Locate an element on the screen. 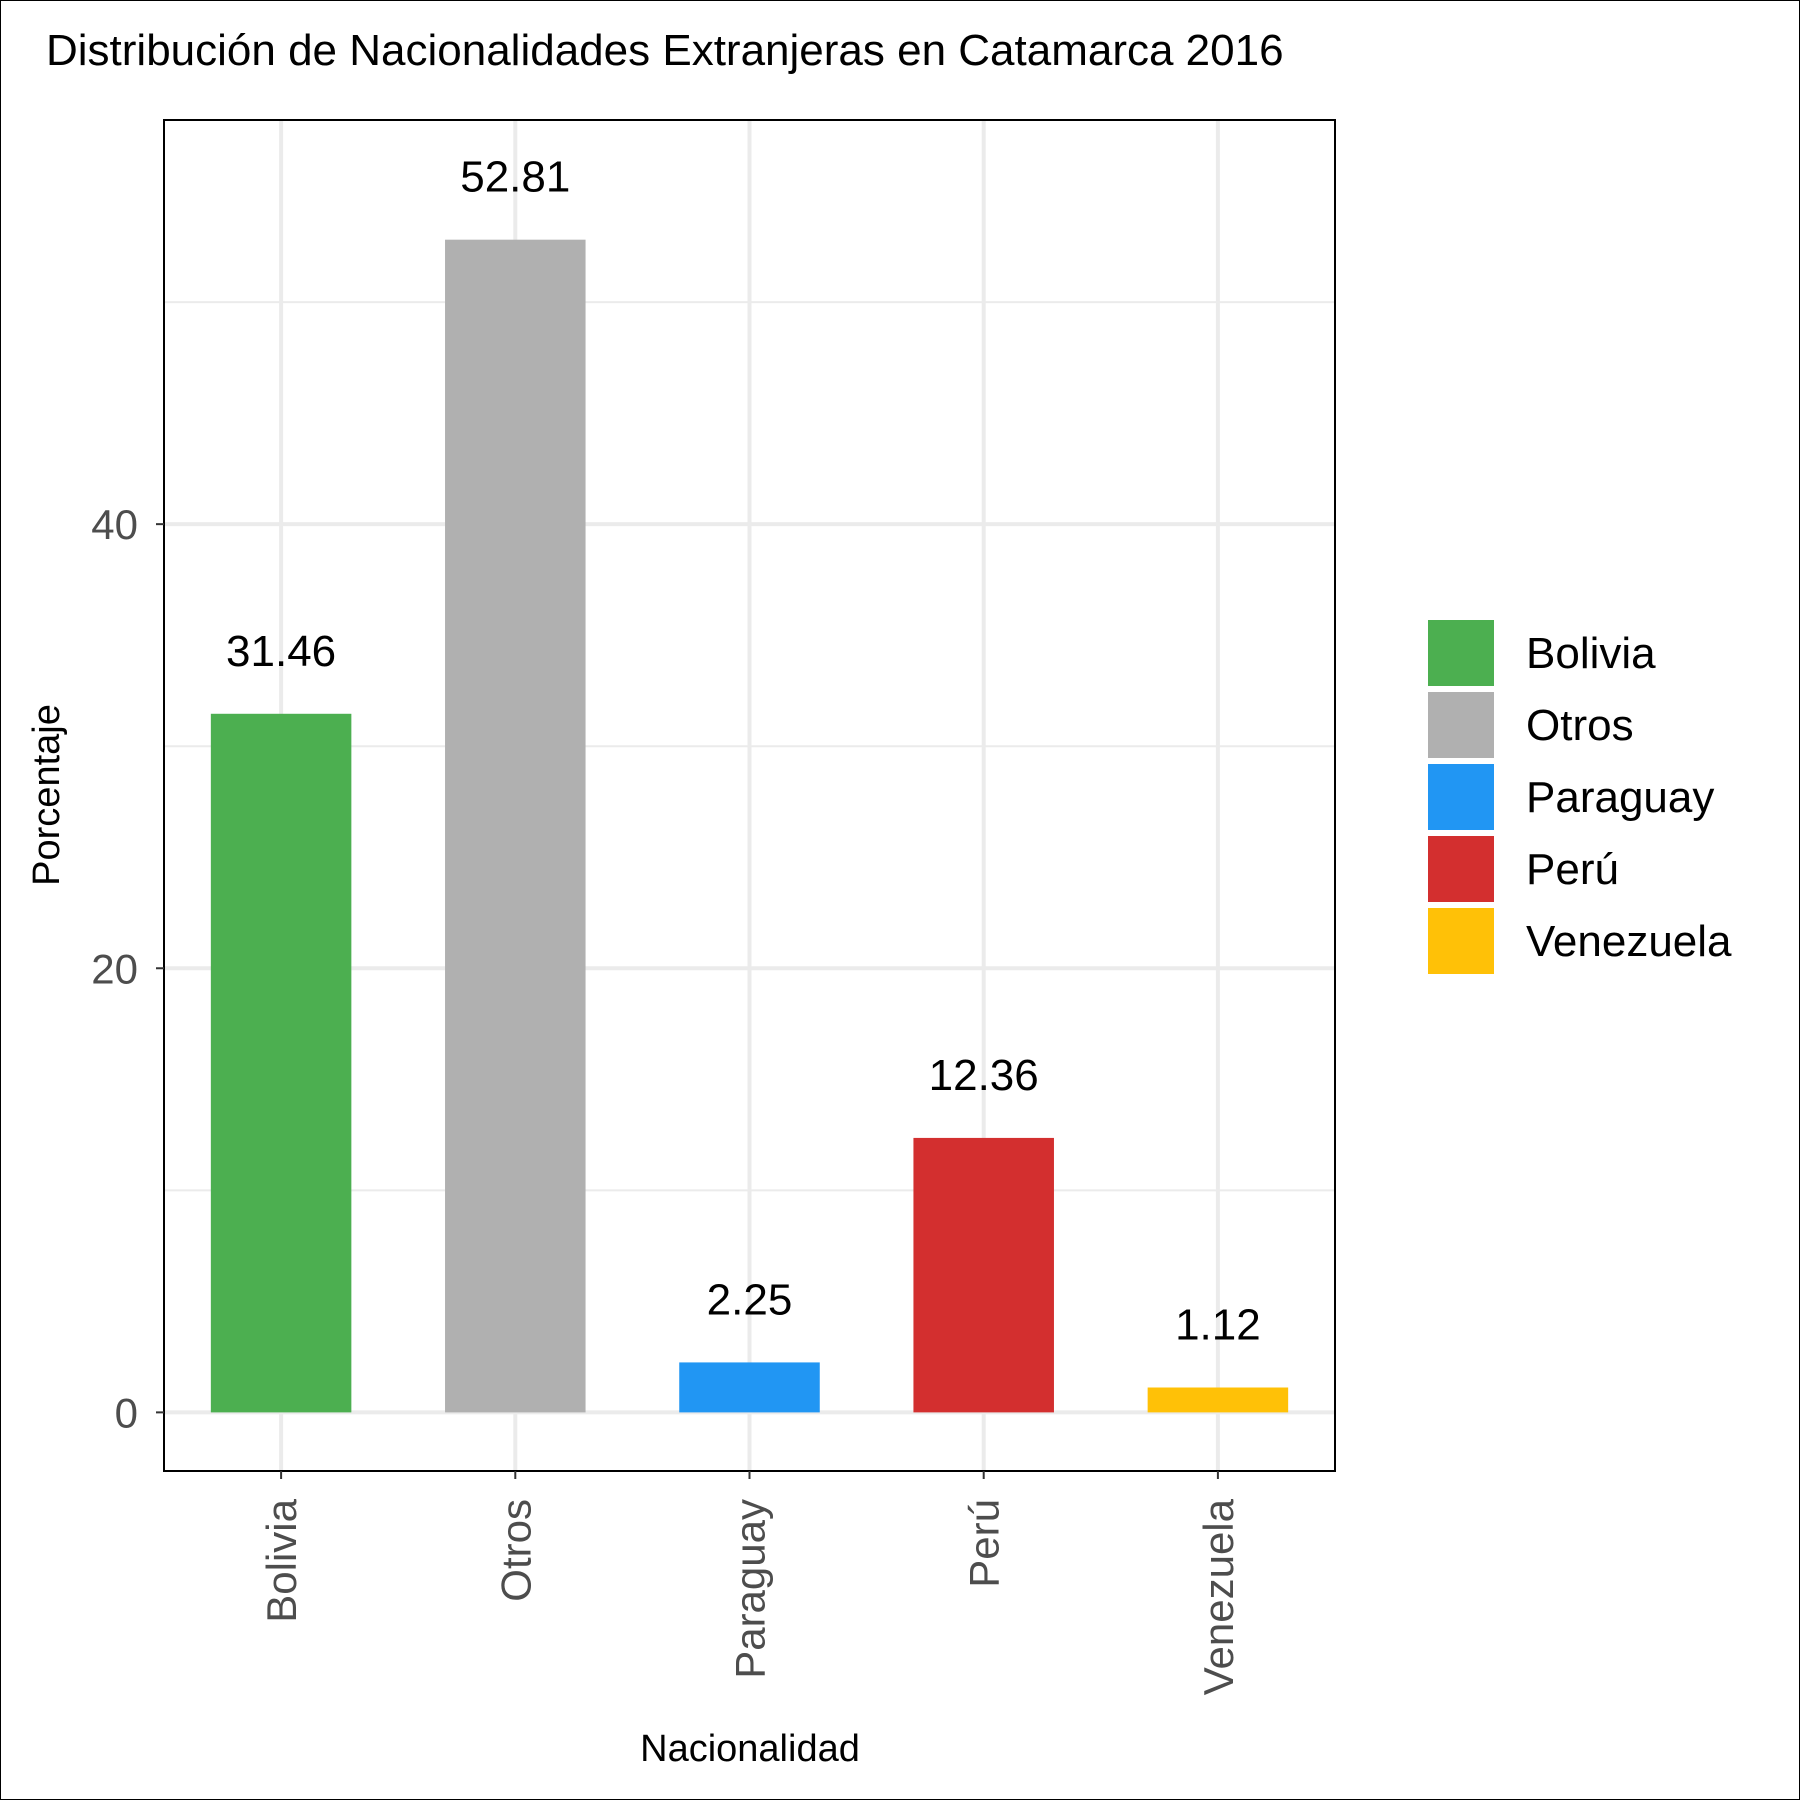 The width and height of the screenshot is (1800, 1800). legend-label-1: Otros is located at coordinates (1580, 725).